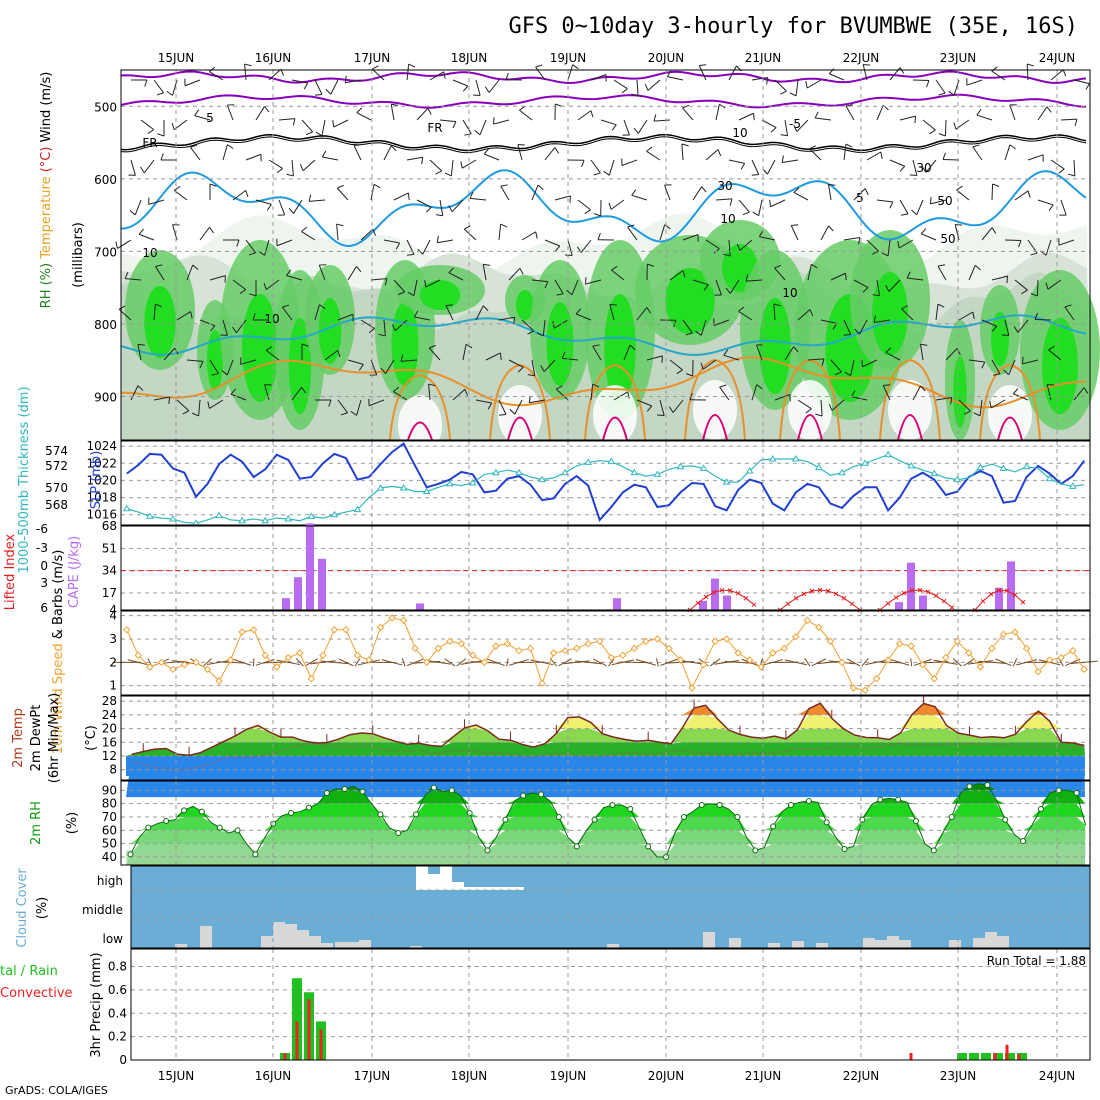  I want to click on cloud-tick-label: high, so click(110, 881).